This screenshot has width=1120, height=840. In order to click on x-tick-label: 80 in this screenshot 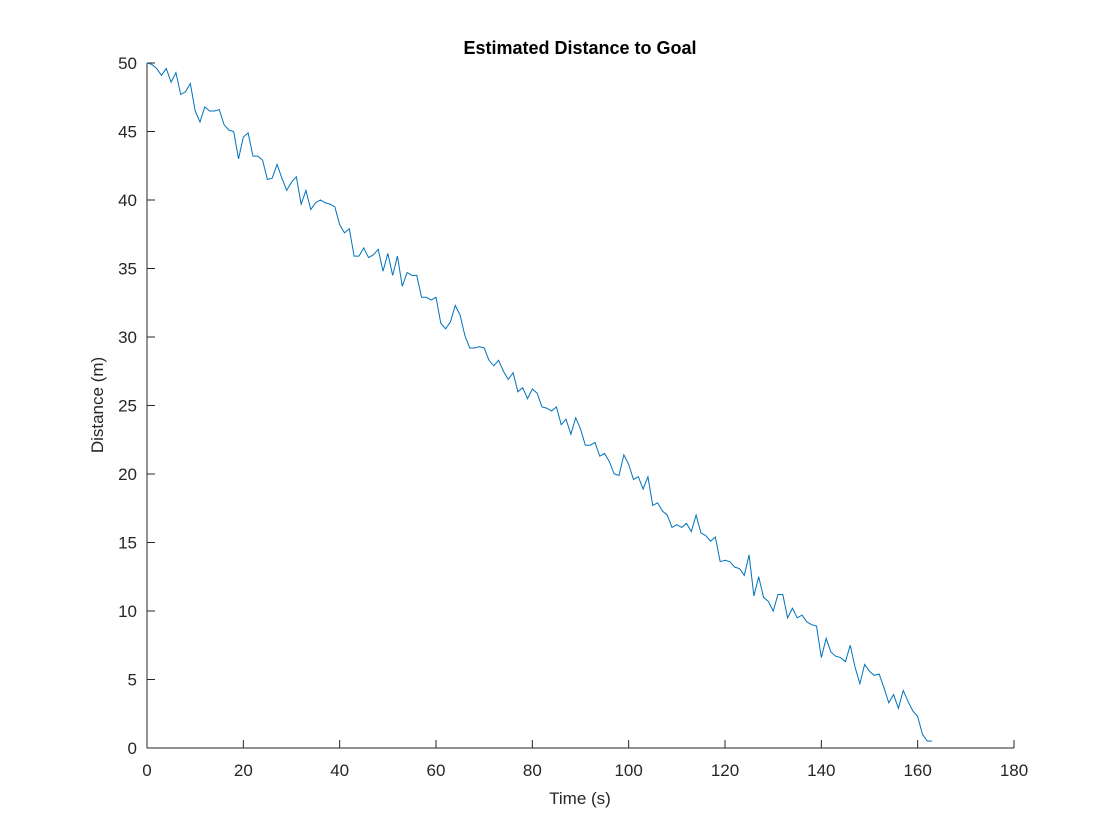, I will do `click(532, 770)`.